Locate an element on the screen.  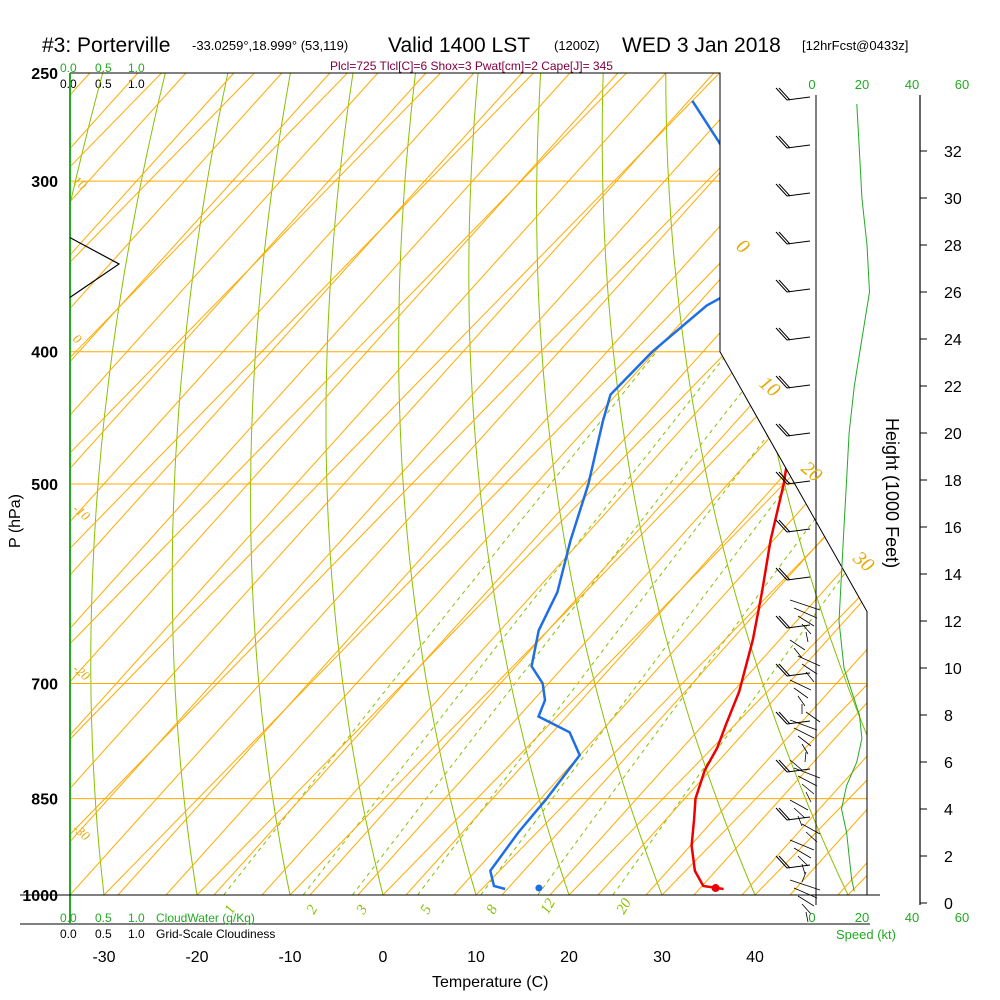
cloudwater-bottom-tick: 1.0 is located at coordinates (136, 918).